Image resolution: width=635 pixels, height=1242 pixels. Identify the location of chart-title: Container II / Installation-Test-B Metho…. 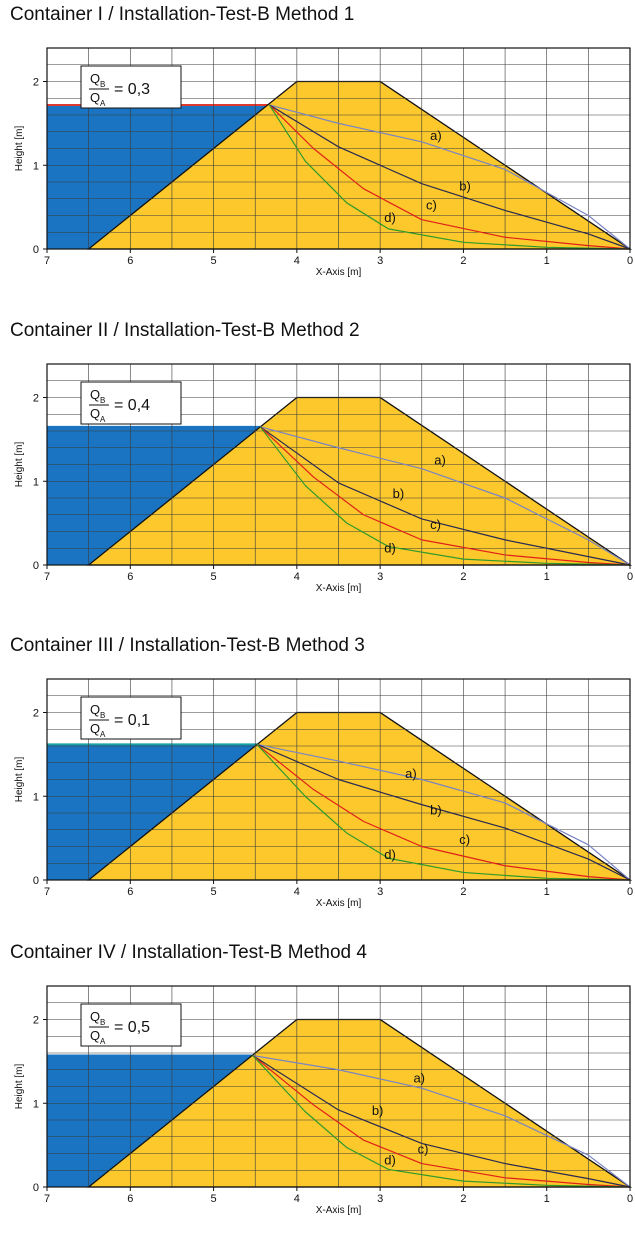
(185, 330).